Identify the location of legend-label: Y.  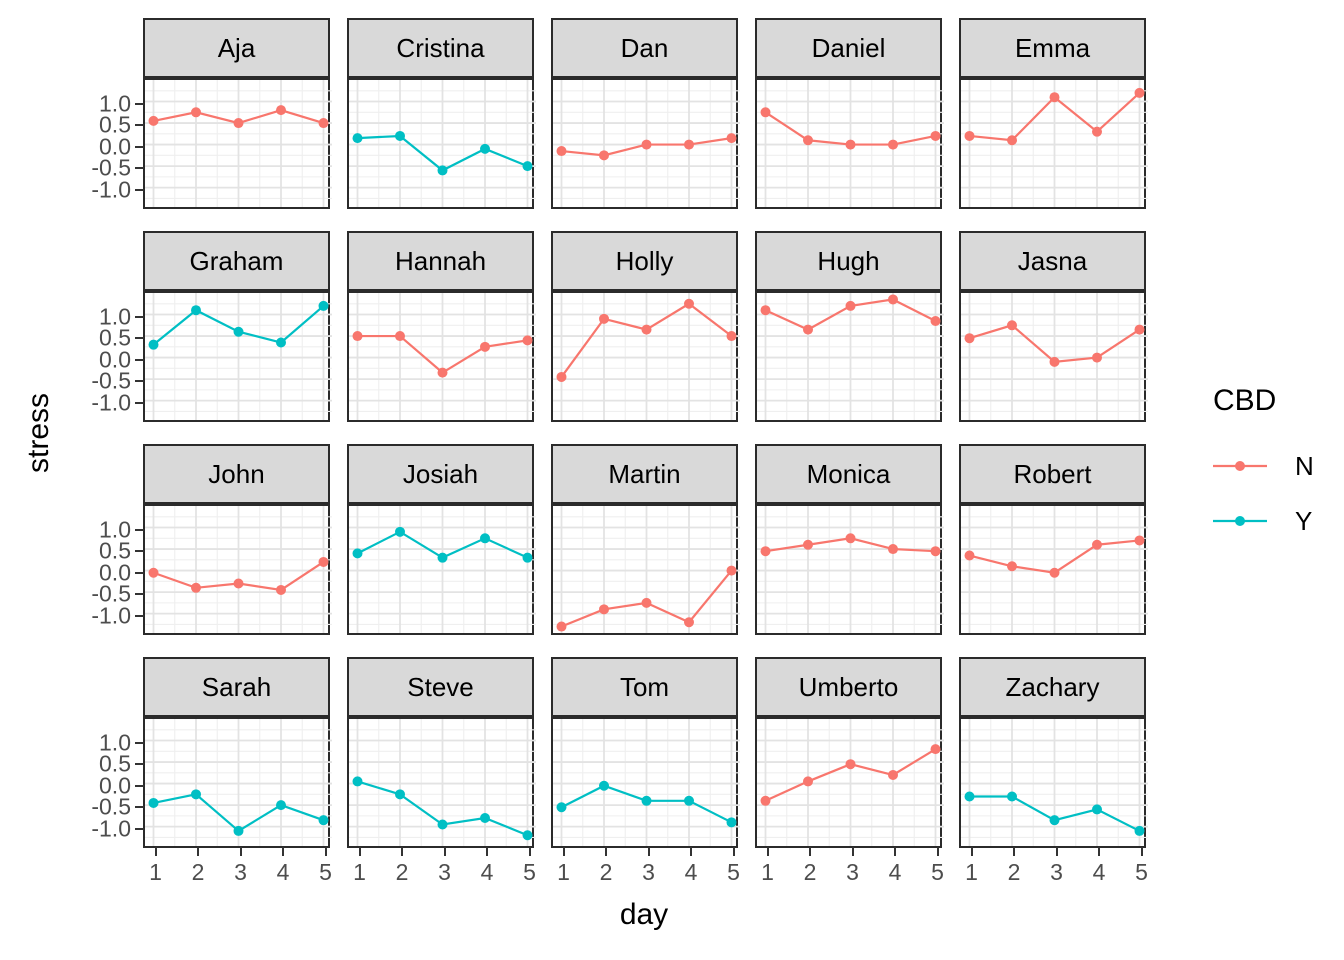
(1304, 520).